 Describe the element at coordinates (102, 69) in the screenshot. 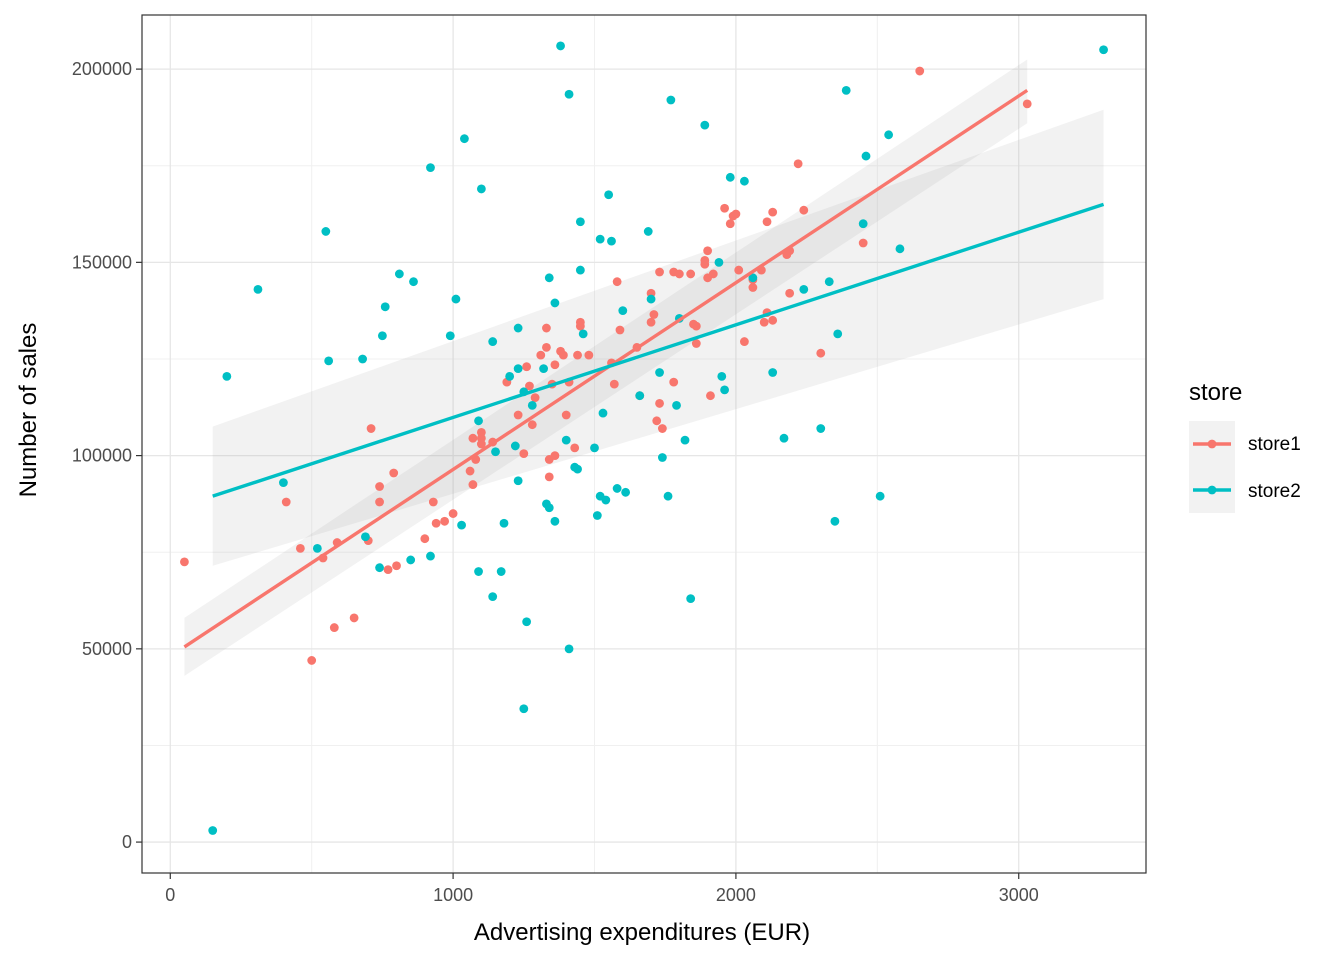

I see `y-tick-label: 200000` at that location.